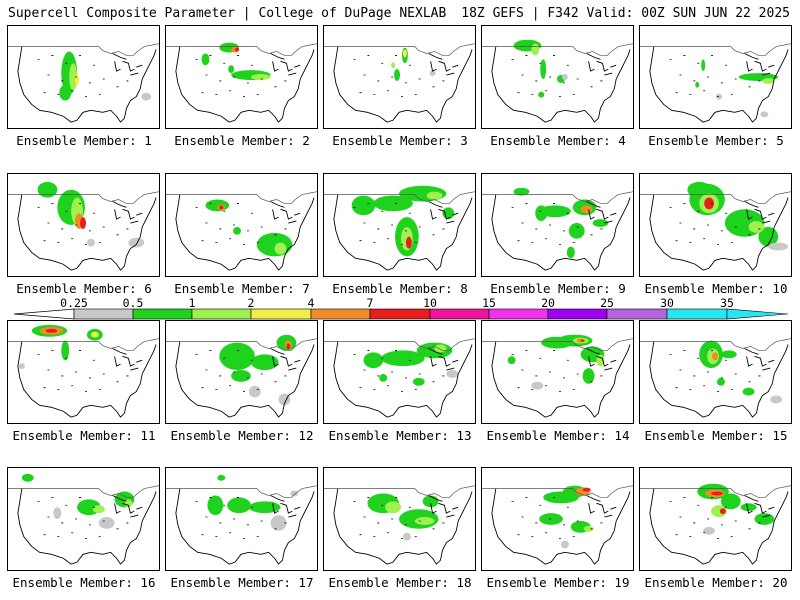  What do you see at coordinates (558, 140) in the screenshot?
I see `member-caption: Ensemble Member: 4` at bounding box center [558, 140].